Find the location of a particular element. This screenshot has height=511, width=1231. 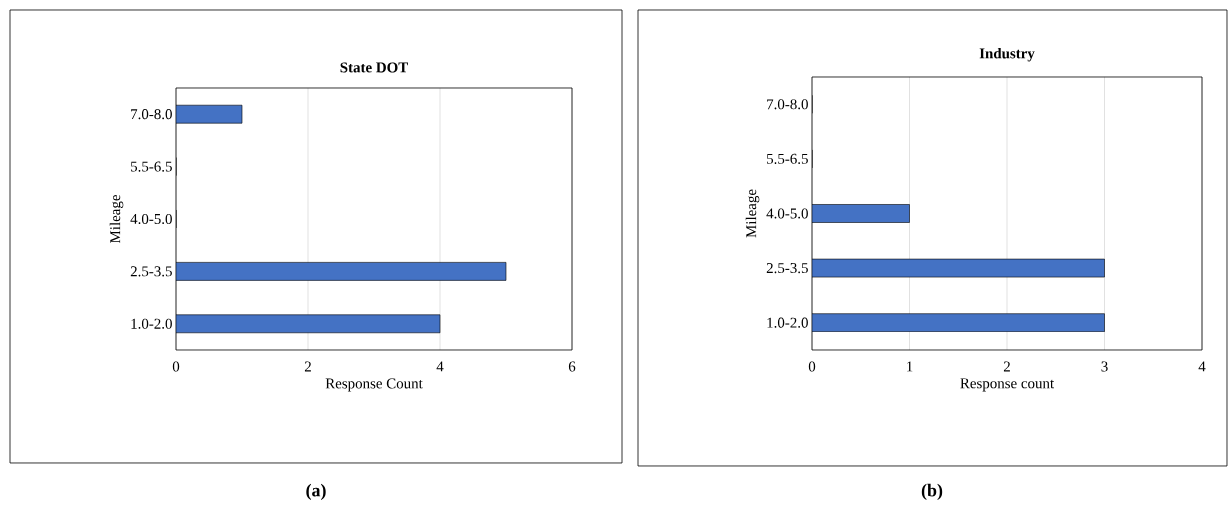

x-axis-title: Response Count is located at coordinates (374, 385).